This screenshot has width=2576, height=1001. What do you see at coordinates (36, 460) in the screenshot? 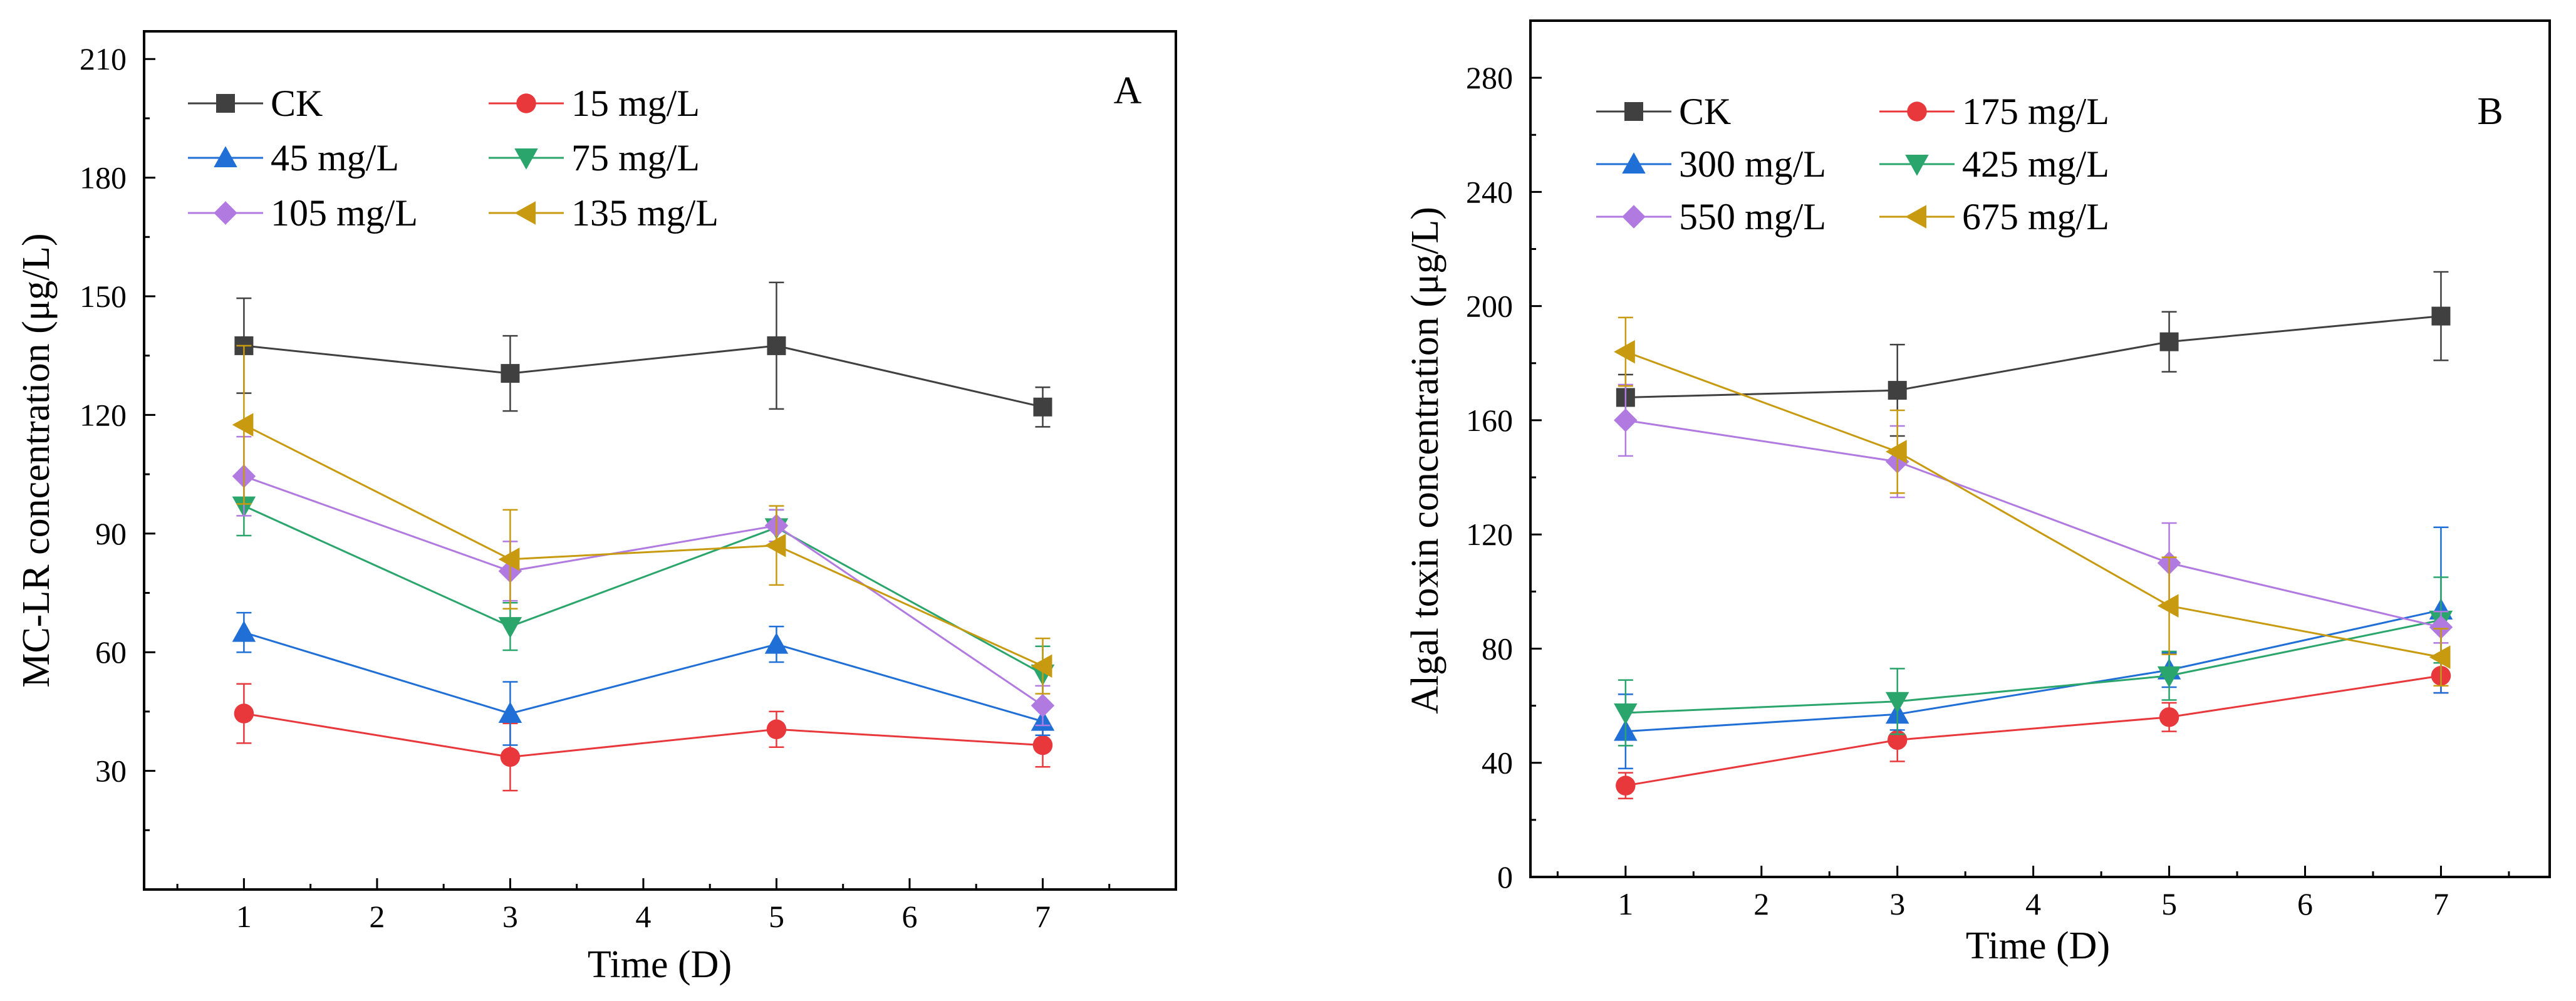
I see `panel-a-y-axis-title: MC-LR concentration (μg/L)` at bounding box center [36, 460].